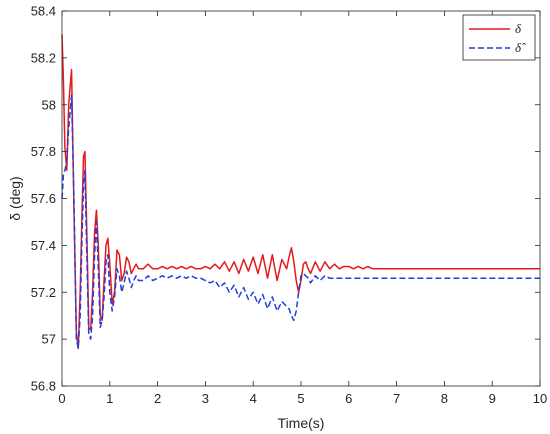 The width and height of the screenshot is (550, 434). Describe the element at coordinates (253, 398) in the screenshot. I see `x-tick-label: 4` at that location.